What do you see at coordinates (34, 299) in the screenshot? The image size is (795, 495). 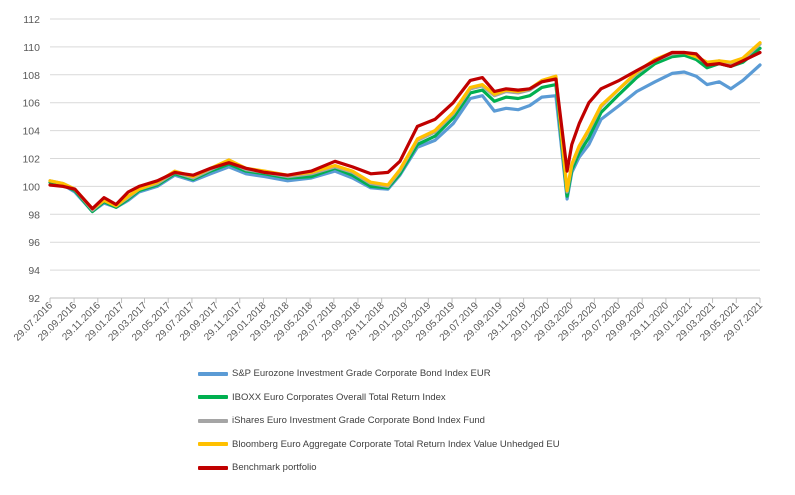 I see `y-tick-label: 92` at bounding box center [34, 299].